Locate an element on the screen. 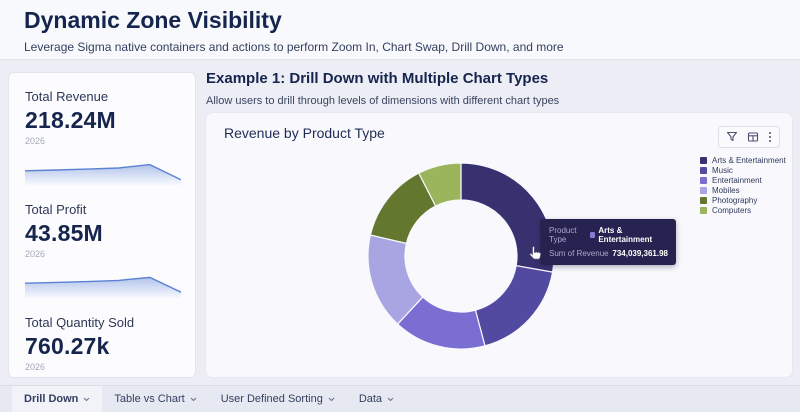 The height and width of the screenshot is (412, 800). legend-item: Computers is located at coordinates (743, 210).